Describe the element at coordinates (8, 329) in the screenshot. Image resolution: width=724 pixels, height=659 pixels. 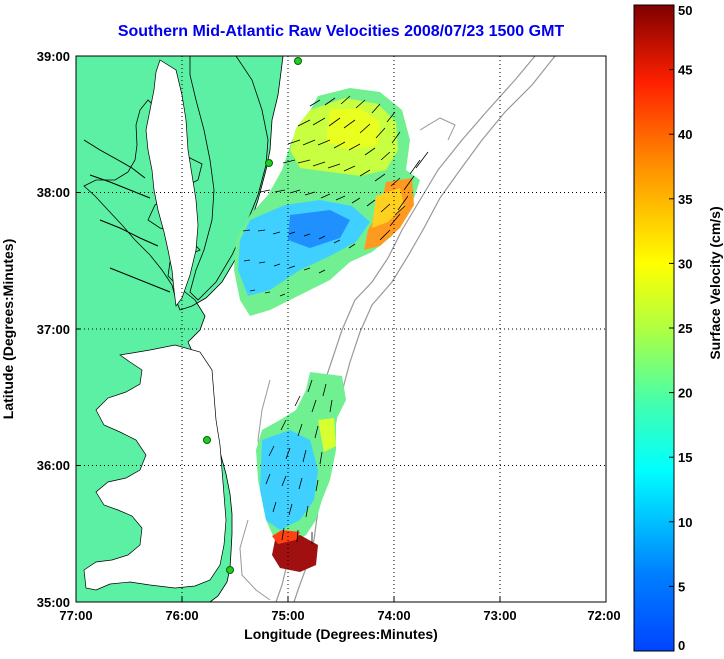
I see `y-axis-label: Latitude (Degrees:Minutes)` at that location.